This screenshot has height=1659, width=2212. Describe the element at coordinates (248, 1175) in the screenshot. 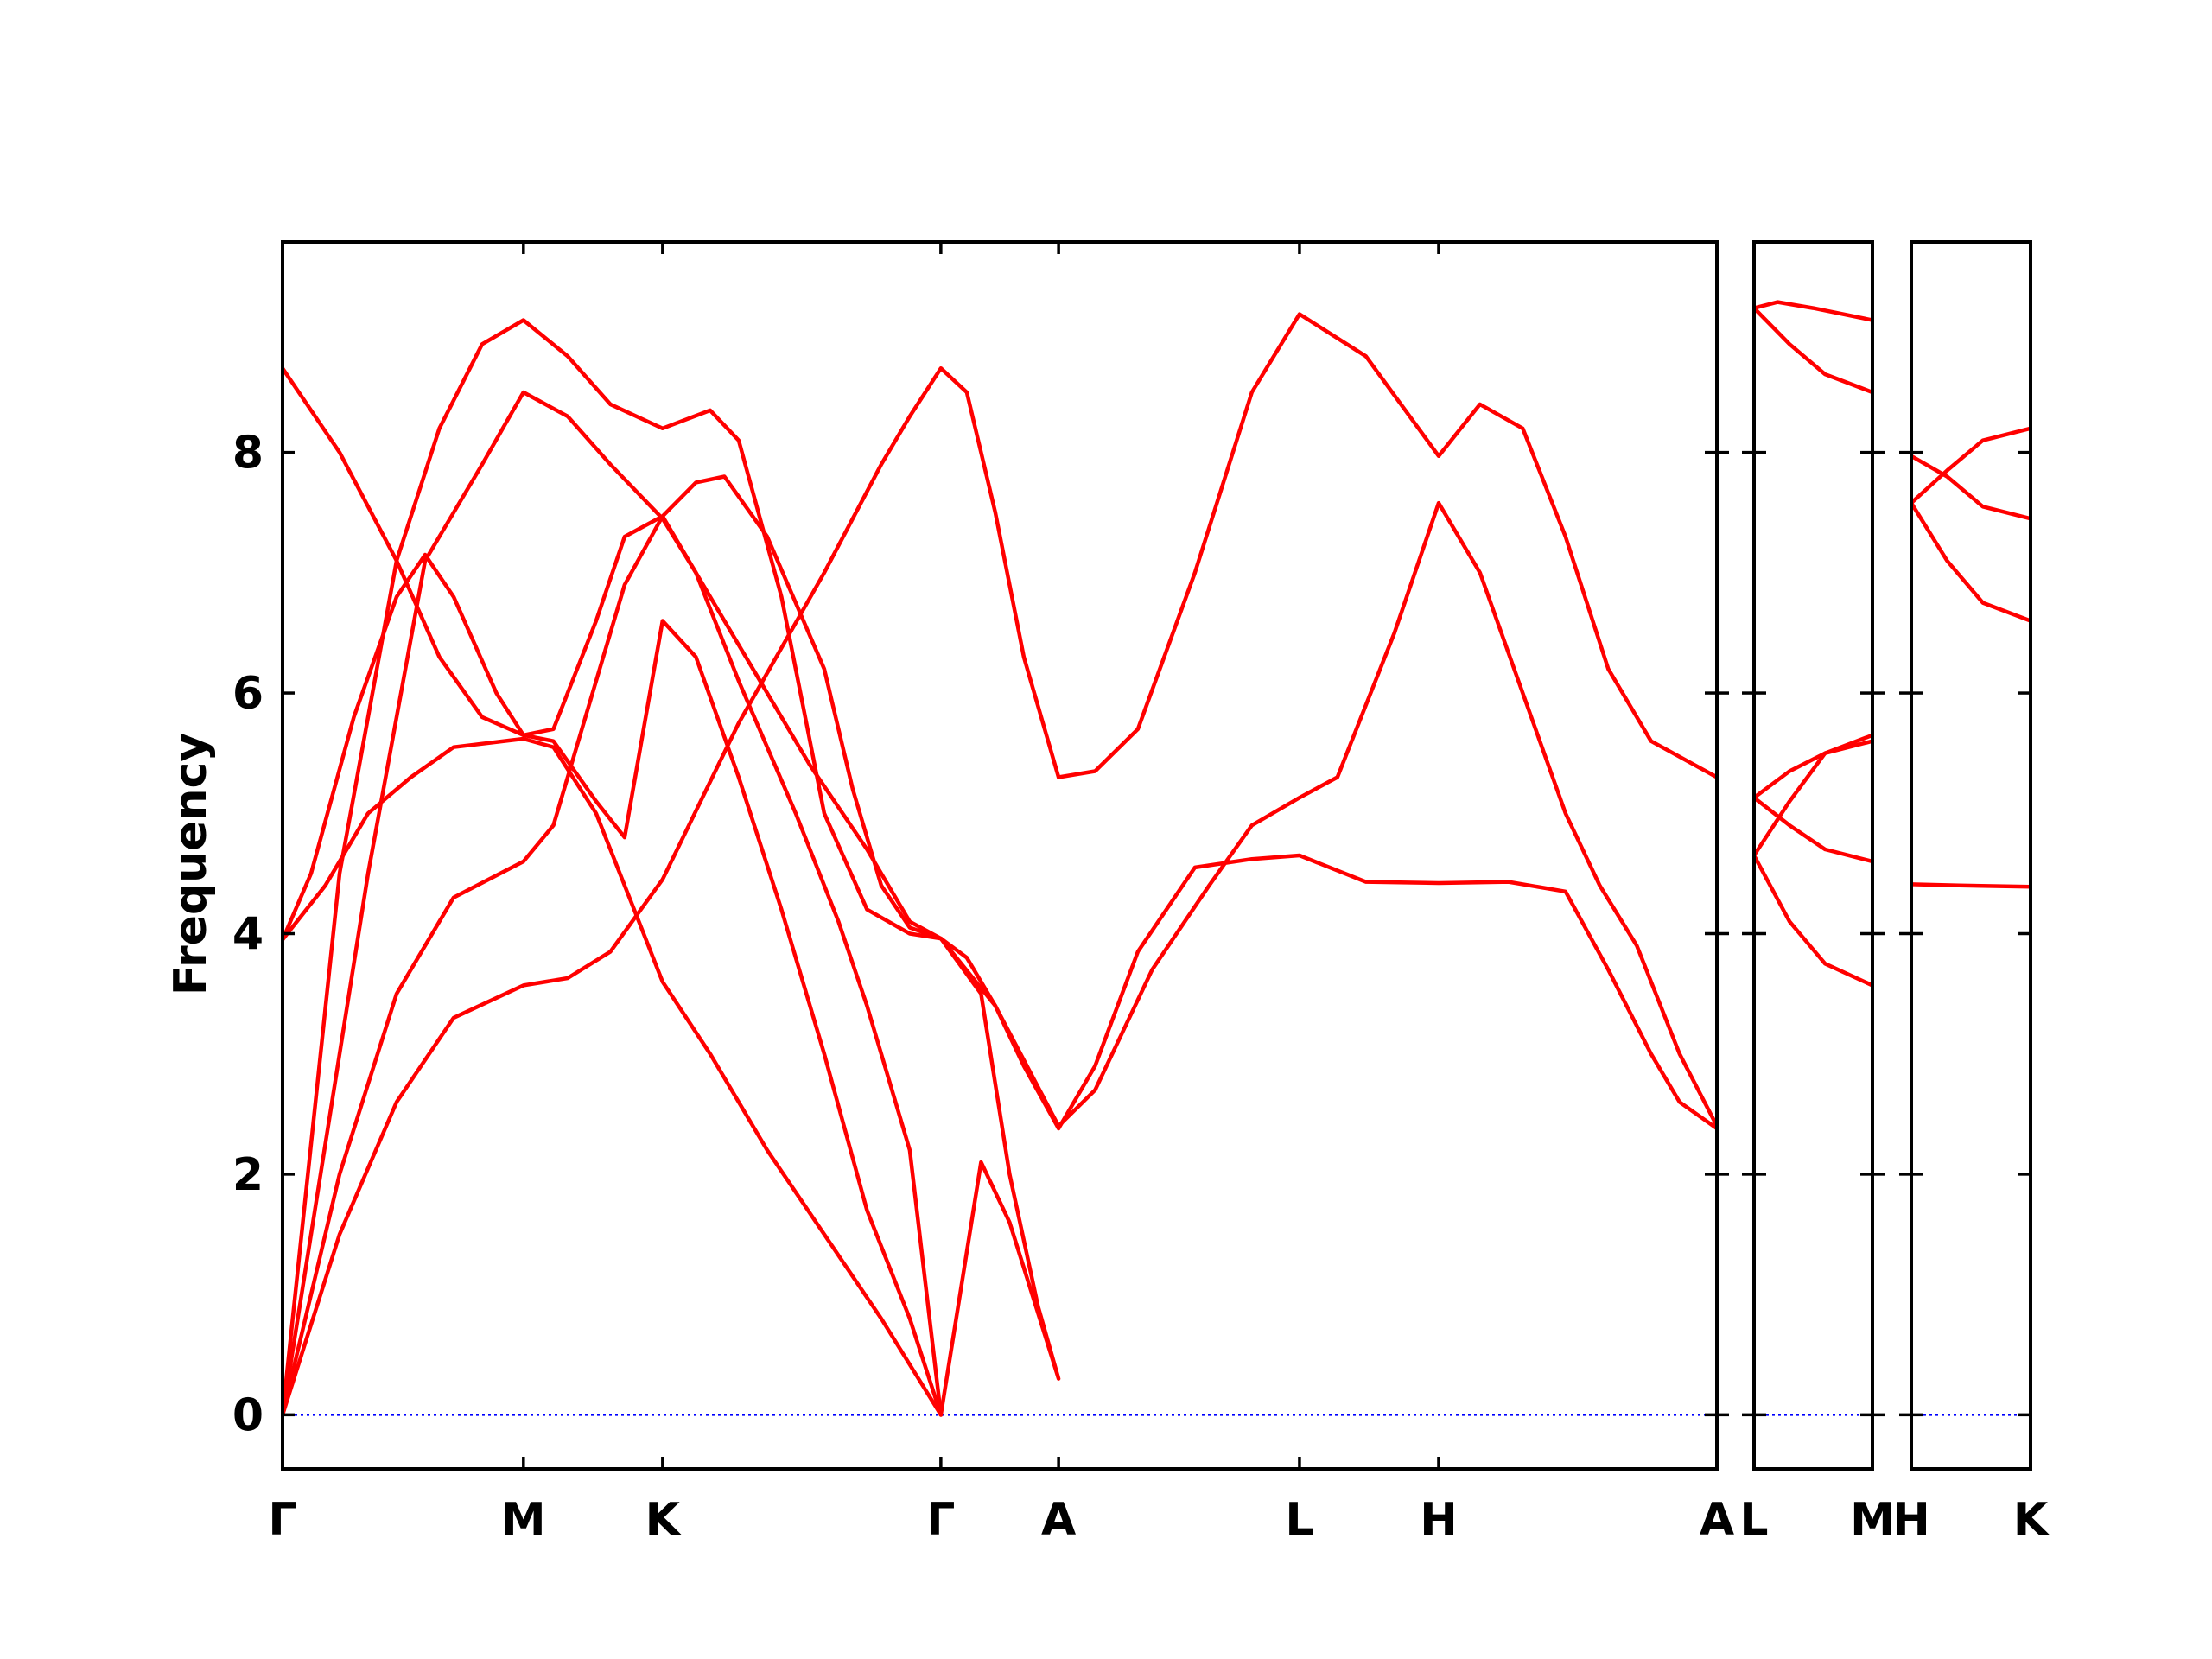

I see `y-tick-label: 2` at that location.